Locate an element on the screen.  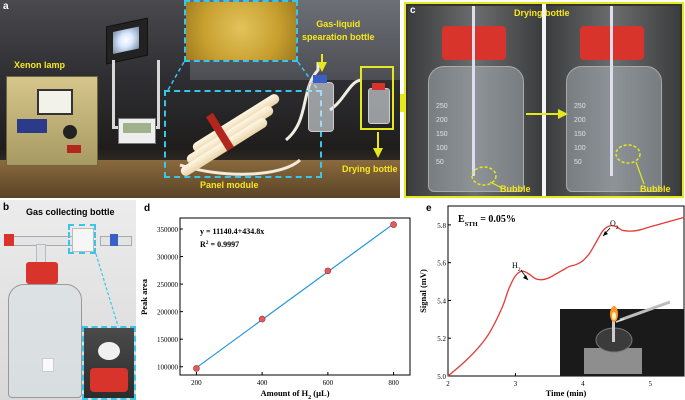
d-x-axis-label-sub: 2 is located at coordinates (309, 397).